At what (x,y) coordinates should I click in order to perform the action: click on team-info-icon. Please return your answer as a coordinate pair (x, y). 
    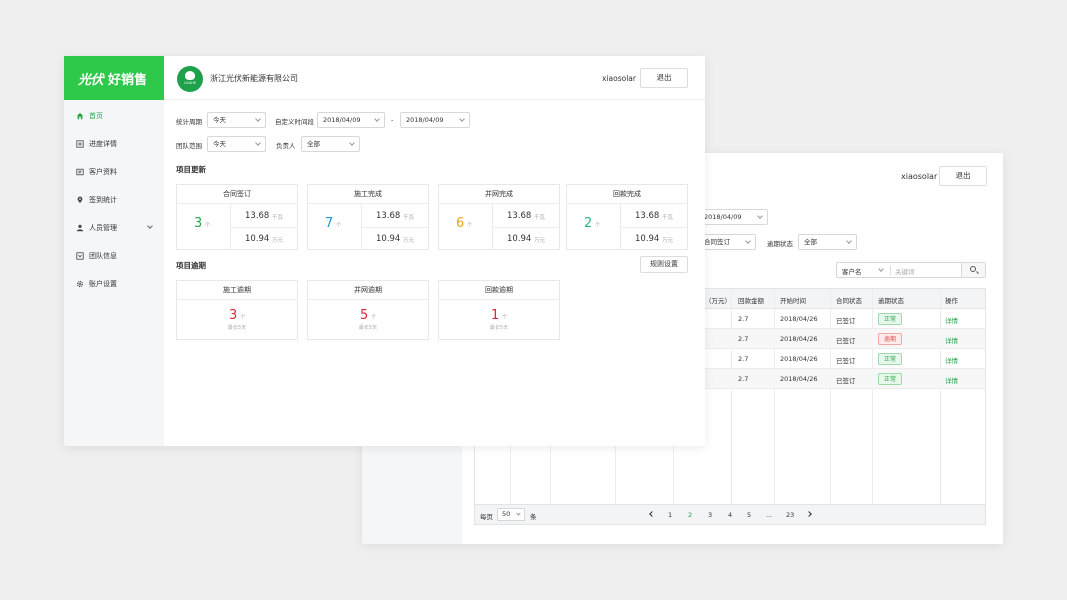
    Looking at the image, I should click on (80, 256).